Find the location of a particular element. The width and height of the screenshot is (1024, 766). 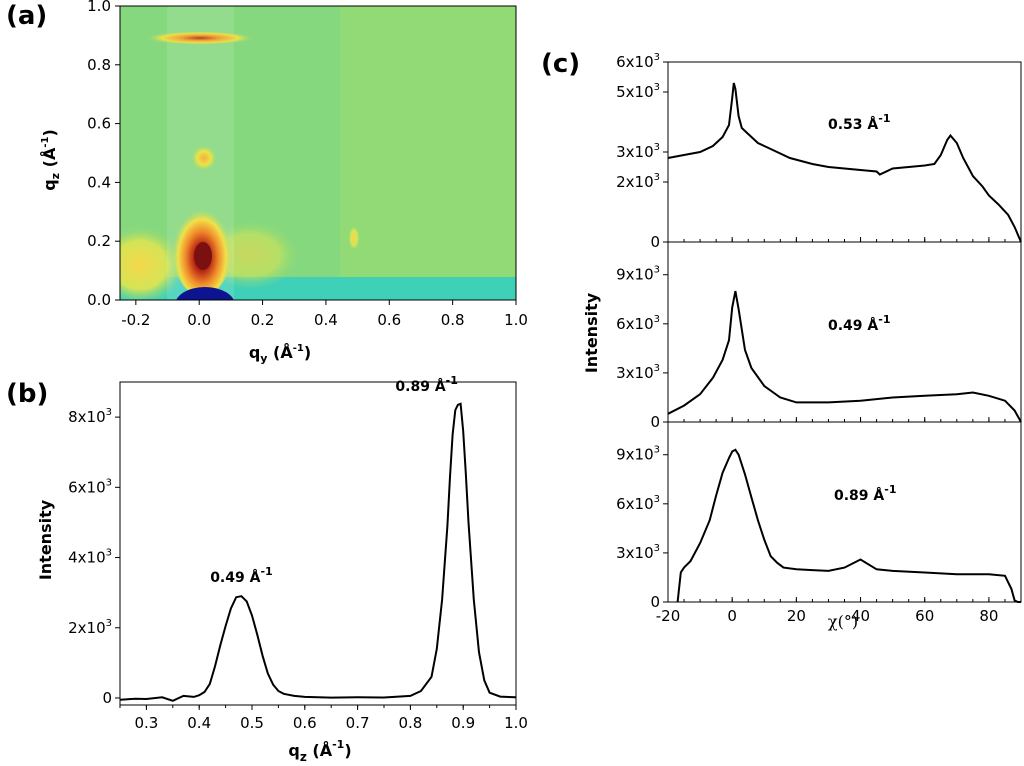

panel-b-xlabel: qz (Å-1) is located at coordinates (319, 751).